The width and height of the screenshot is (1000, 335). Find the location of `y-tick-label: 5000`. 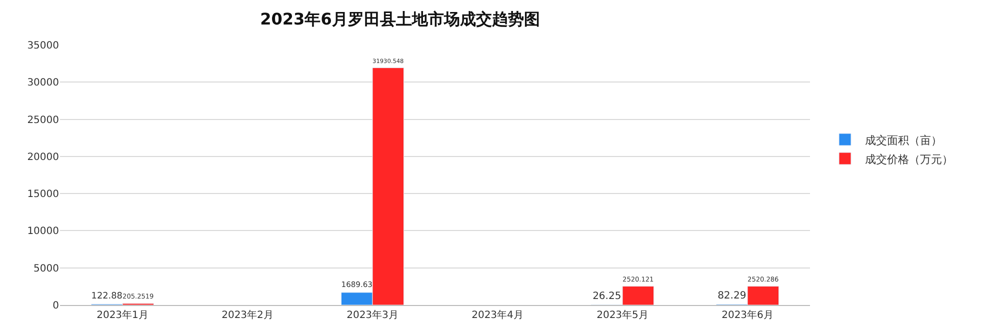

y-tick-label: 5000 is located at coordinates (46, 268).